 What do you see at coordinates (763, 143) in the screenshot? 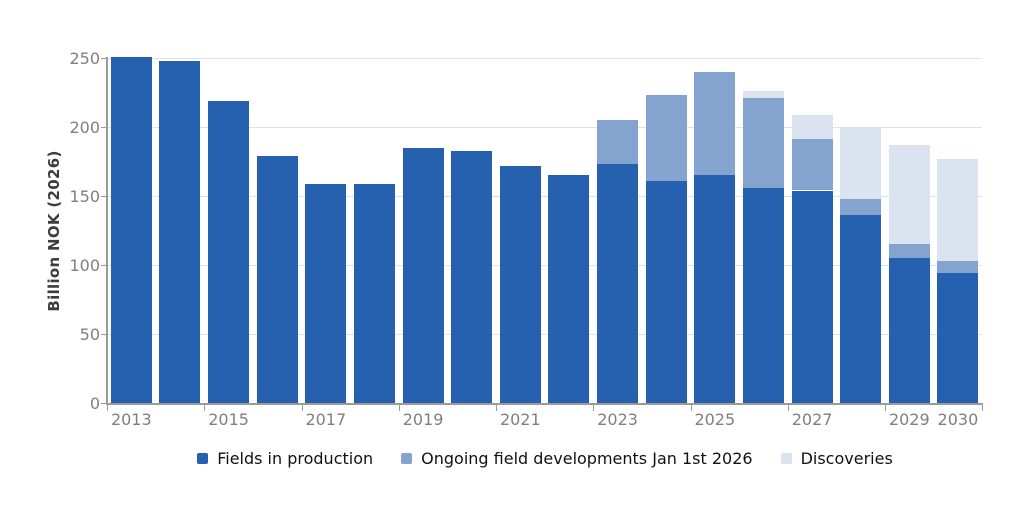
I see `bar-segment-ongoing-field-2026` at bounding box center [763, 143].